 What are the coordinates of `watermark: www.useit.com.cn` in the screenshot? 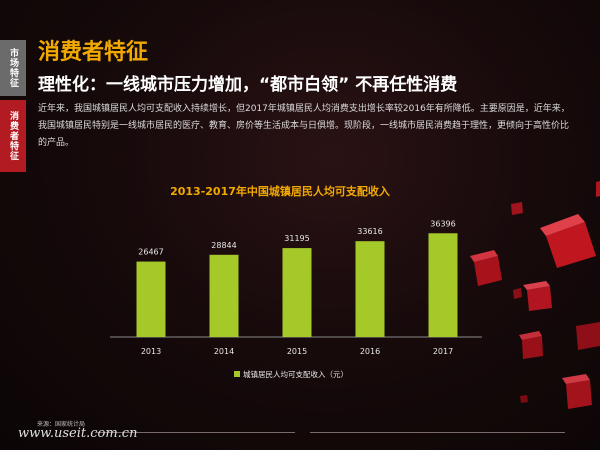 It's located at (78, 433).